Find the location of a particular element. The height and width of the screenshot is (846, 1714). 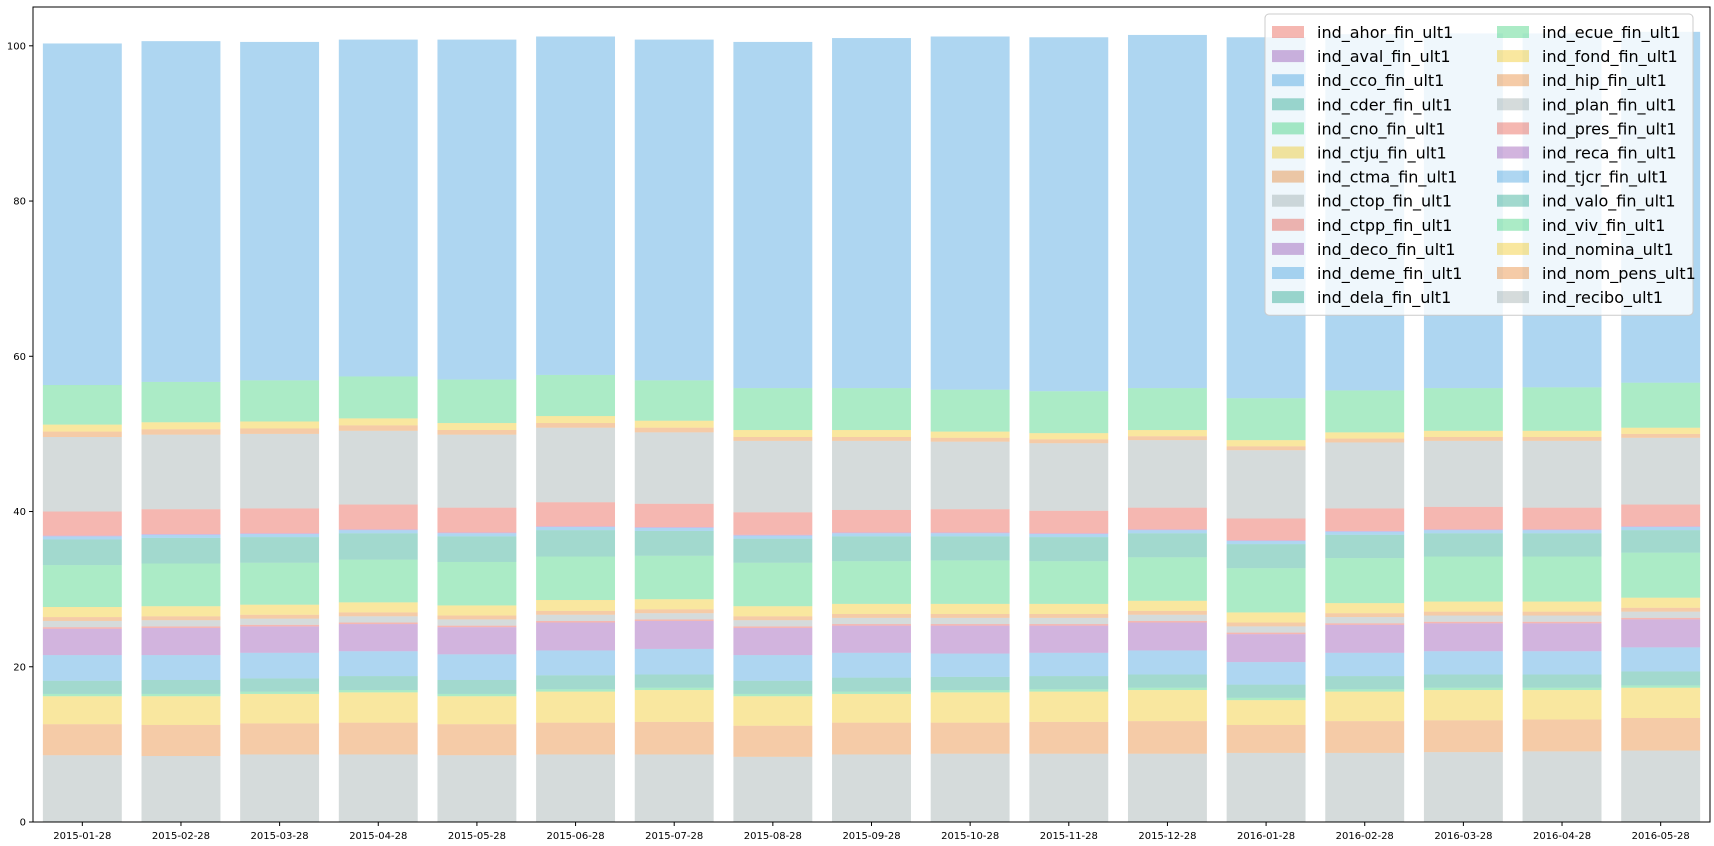

legend-item-ind_ahor_fin_ult1: ind_ahor_fin_ult1 is located at coordinates (1362, 33).